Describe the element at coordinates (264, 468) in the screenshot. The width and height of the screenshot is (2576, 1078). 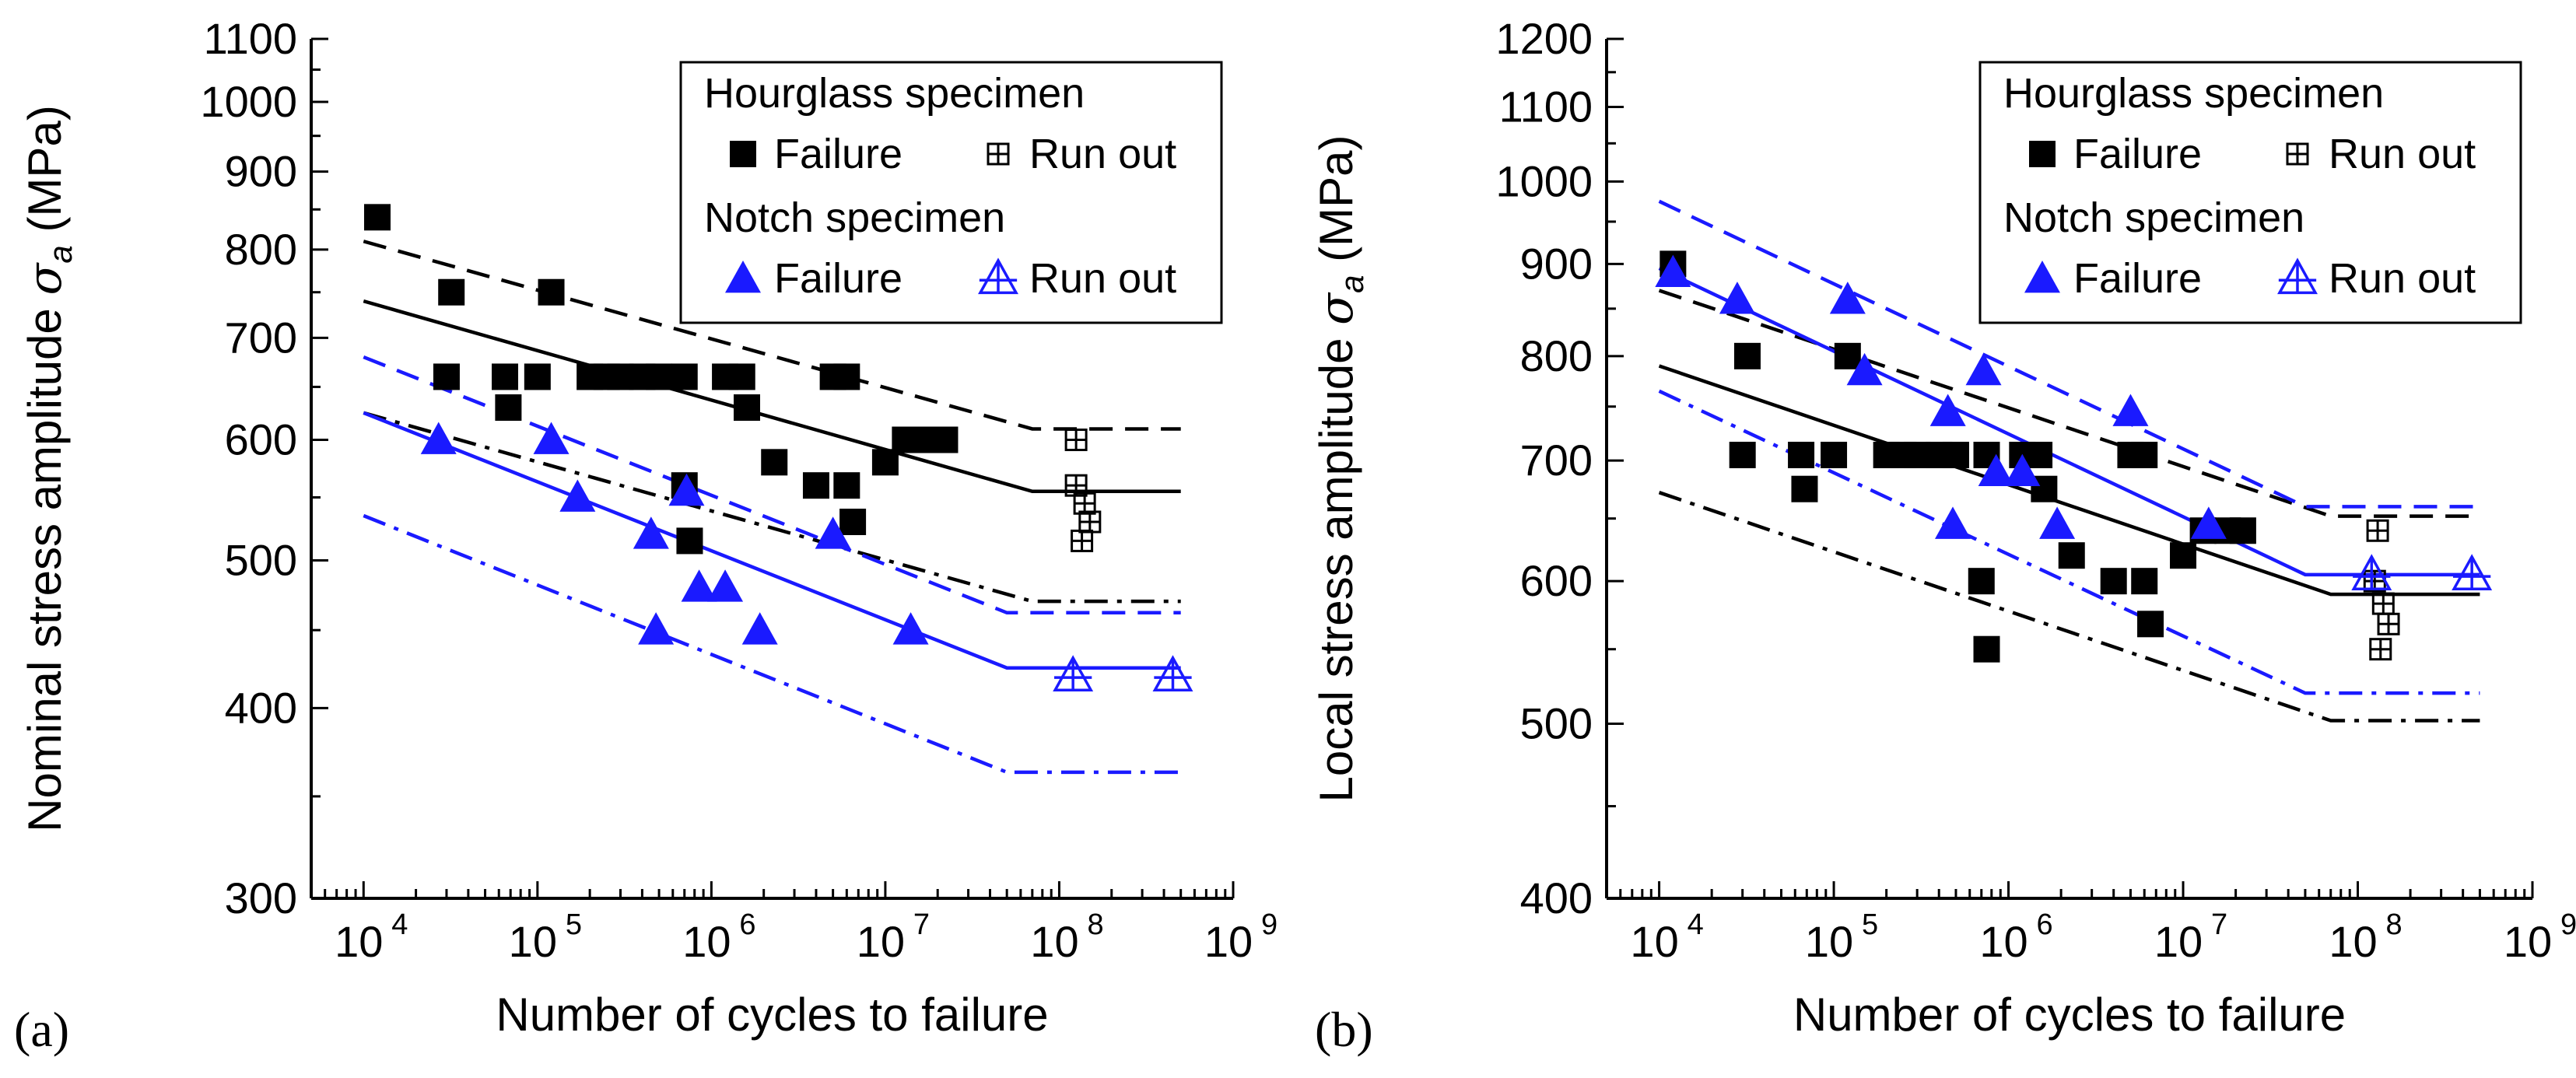
I see `y-axis-ticks: 300 400 500 600 700 800 900 1000 1100` at that location.